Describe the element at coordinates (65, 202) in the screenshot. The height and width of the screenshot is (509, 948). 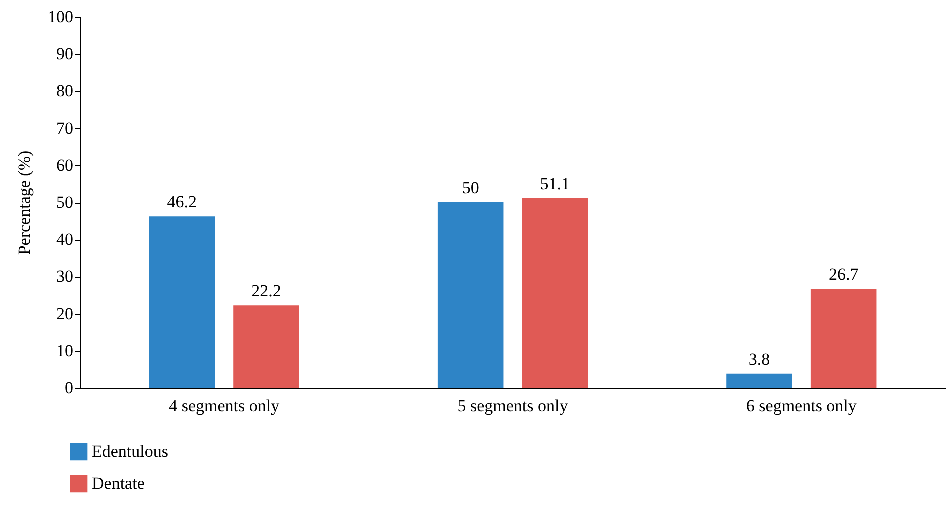
I see `y-tick-label: 50` at that location.